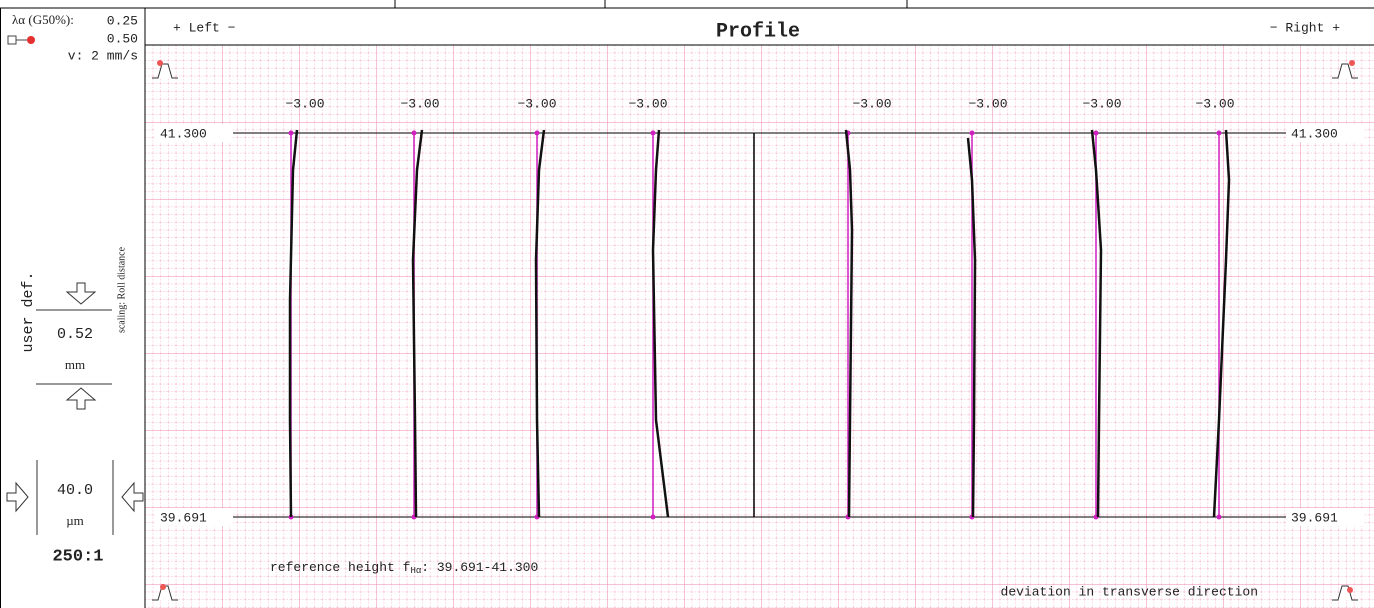 The height and width of the screenshot is (608, 1374). What do you see at coordinates (103, 55) in the screenshot?
I see `speed: v: 2 mm/s` at bounding box center [103, 55].